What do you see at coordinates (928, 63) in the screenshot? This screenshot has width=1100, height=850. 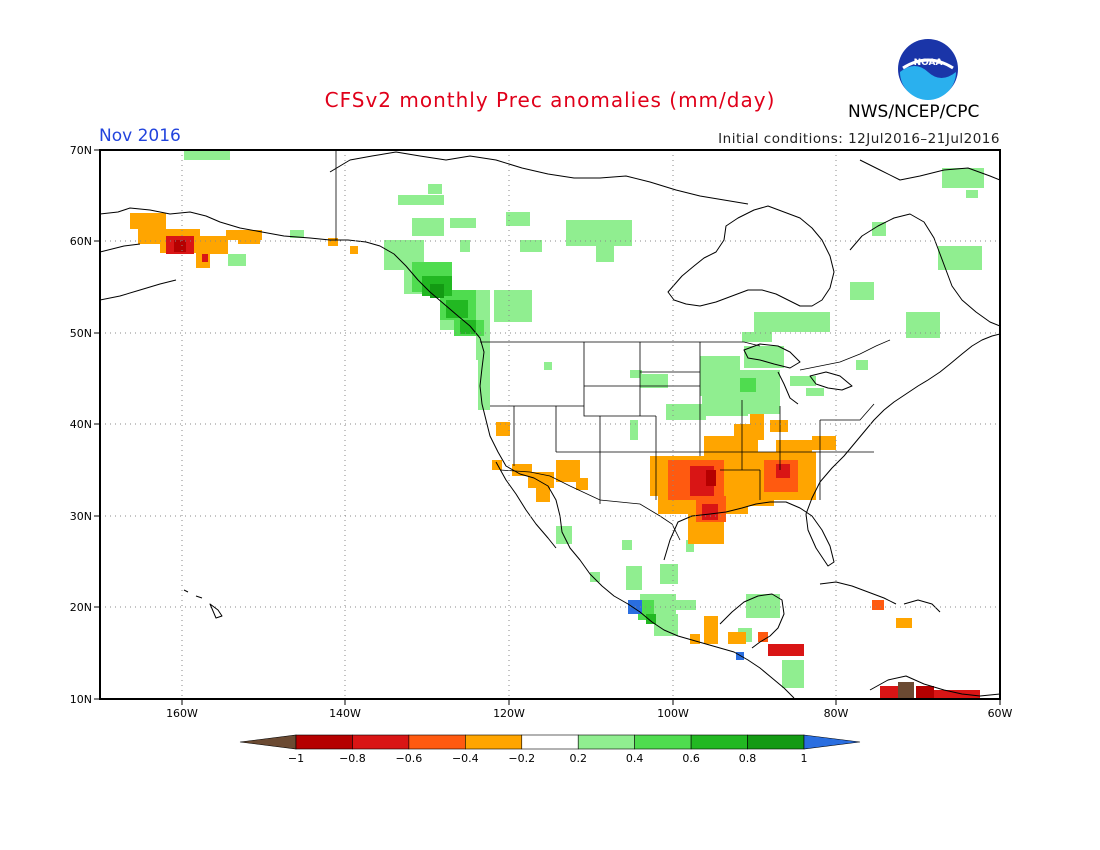 I see `noaa-logo-text: NOAA` at bounding box center [928, 63].